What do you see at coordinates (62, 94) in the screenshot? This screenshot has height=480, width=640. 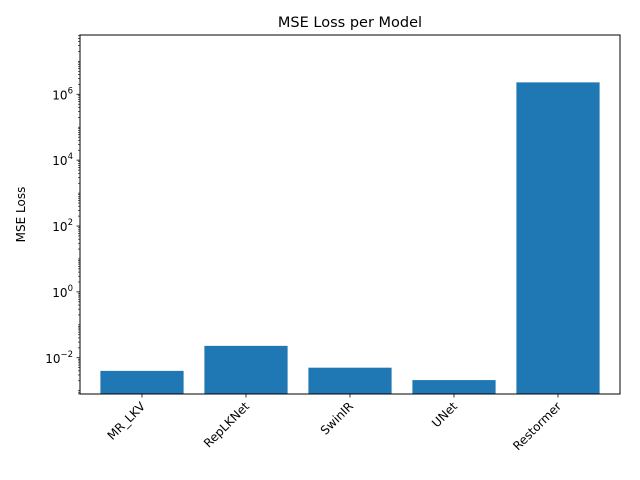 I see `y-tick-label: 10⁶` at bounding box center [62, 94].